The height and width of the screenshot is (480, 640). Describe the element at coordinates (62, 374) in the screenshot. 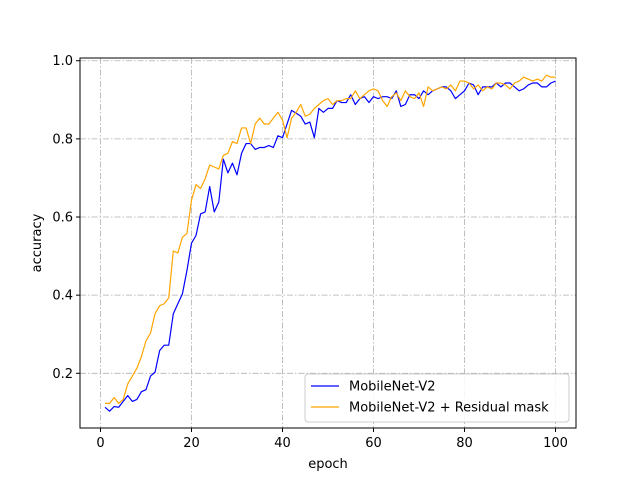

I see `y-tick-label: 0.2` at that location.